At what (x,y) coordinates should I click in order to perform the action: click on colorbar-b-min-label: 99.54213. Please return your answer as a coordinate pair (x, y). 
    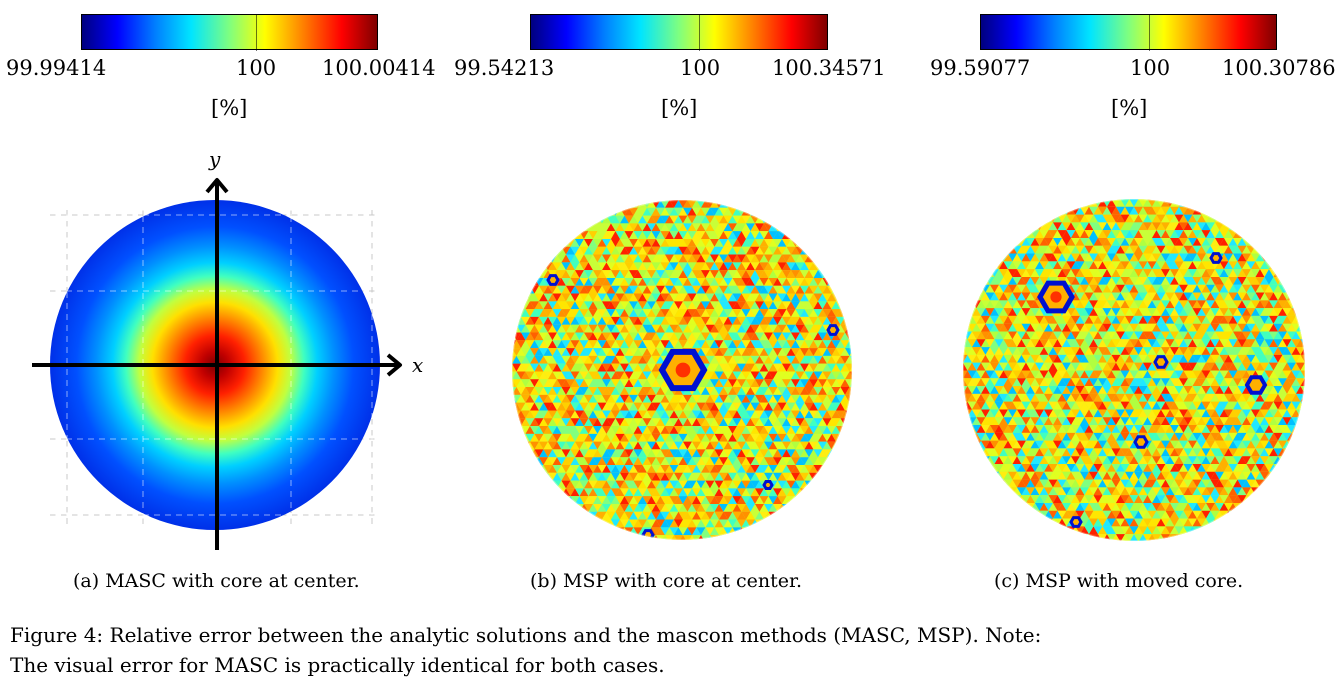
    Looking at the image, I should click on (504, 68).